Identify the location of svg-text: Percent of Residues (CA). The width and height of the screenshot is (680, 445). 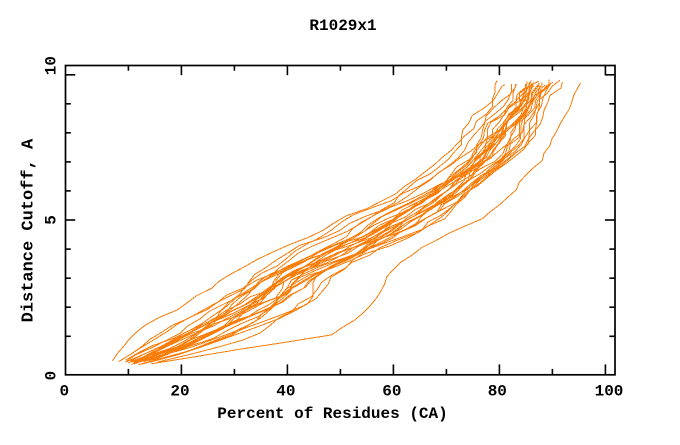
(332, 414).